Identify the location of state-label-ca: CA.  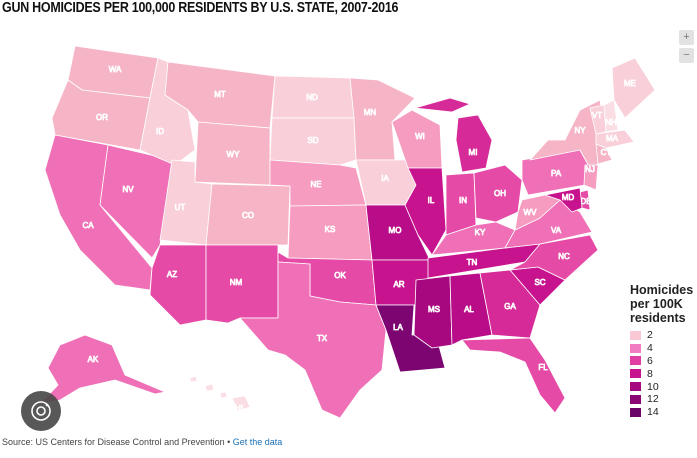
(88, 225).